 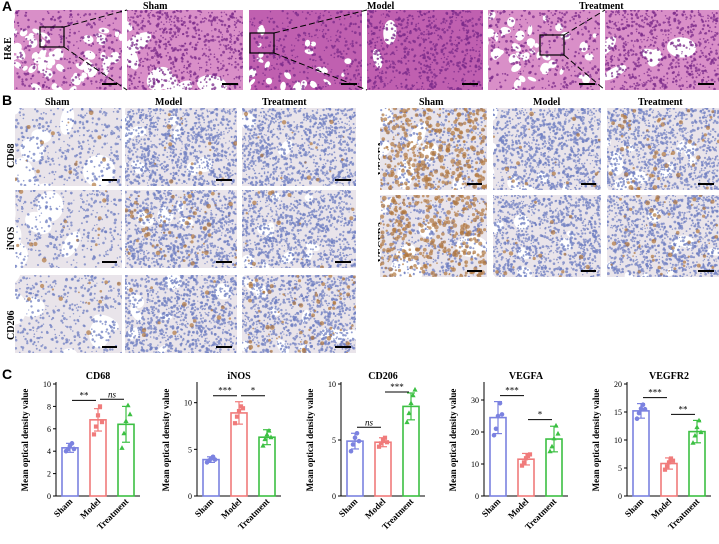 What do you see at coordinates (49, 496) in the screenshot?
I see `y-tick-label: 0` at bounding box center [49, 496].